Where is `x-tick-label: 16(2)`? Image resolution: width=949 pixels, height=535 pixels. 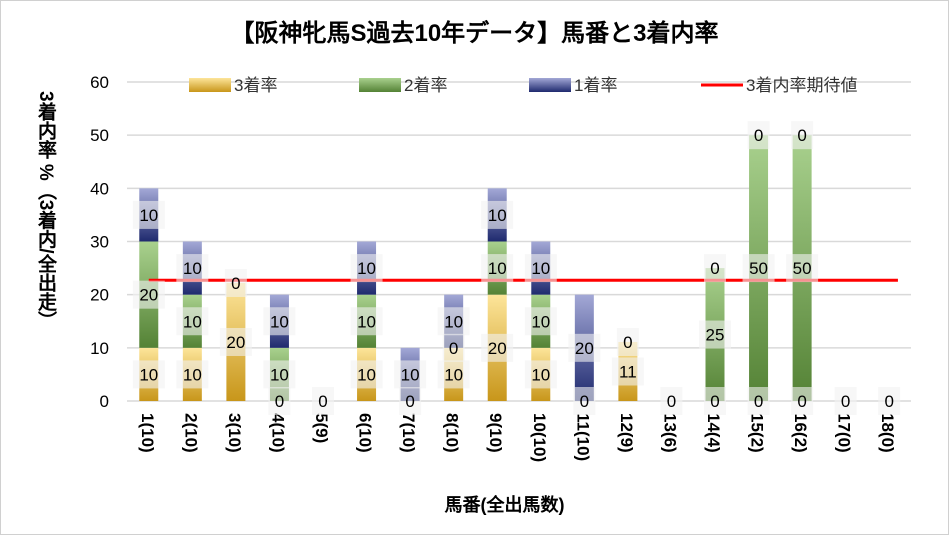
x-tick-label: 16(2) is located at coordinates (800, 433).